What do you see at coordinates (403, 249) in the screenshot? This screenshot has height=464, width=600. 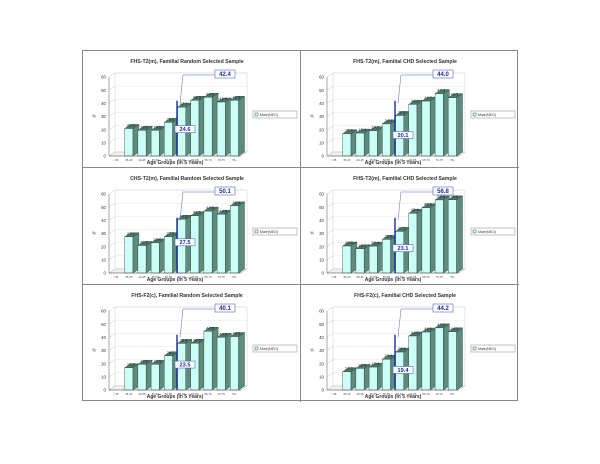 I see `callout-label: 23.1` at bounding box center [403, 249].